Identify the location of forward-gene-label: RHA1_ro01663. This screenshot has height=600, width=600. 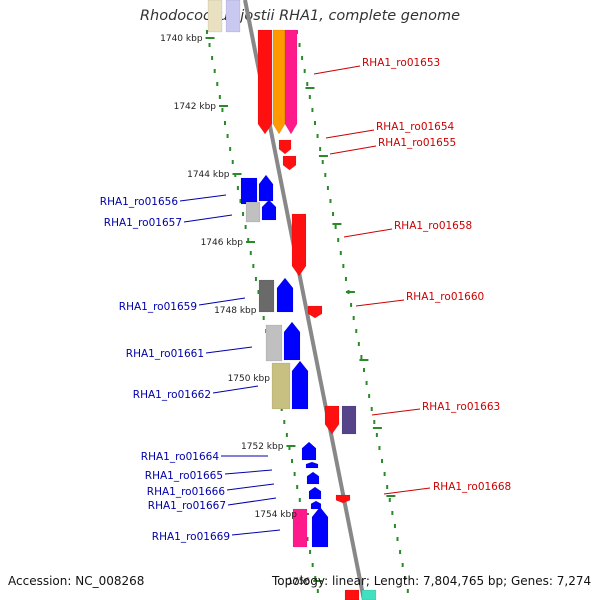
(461, 407).